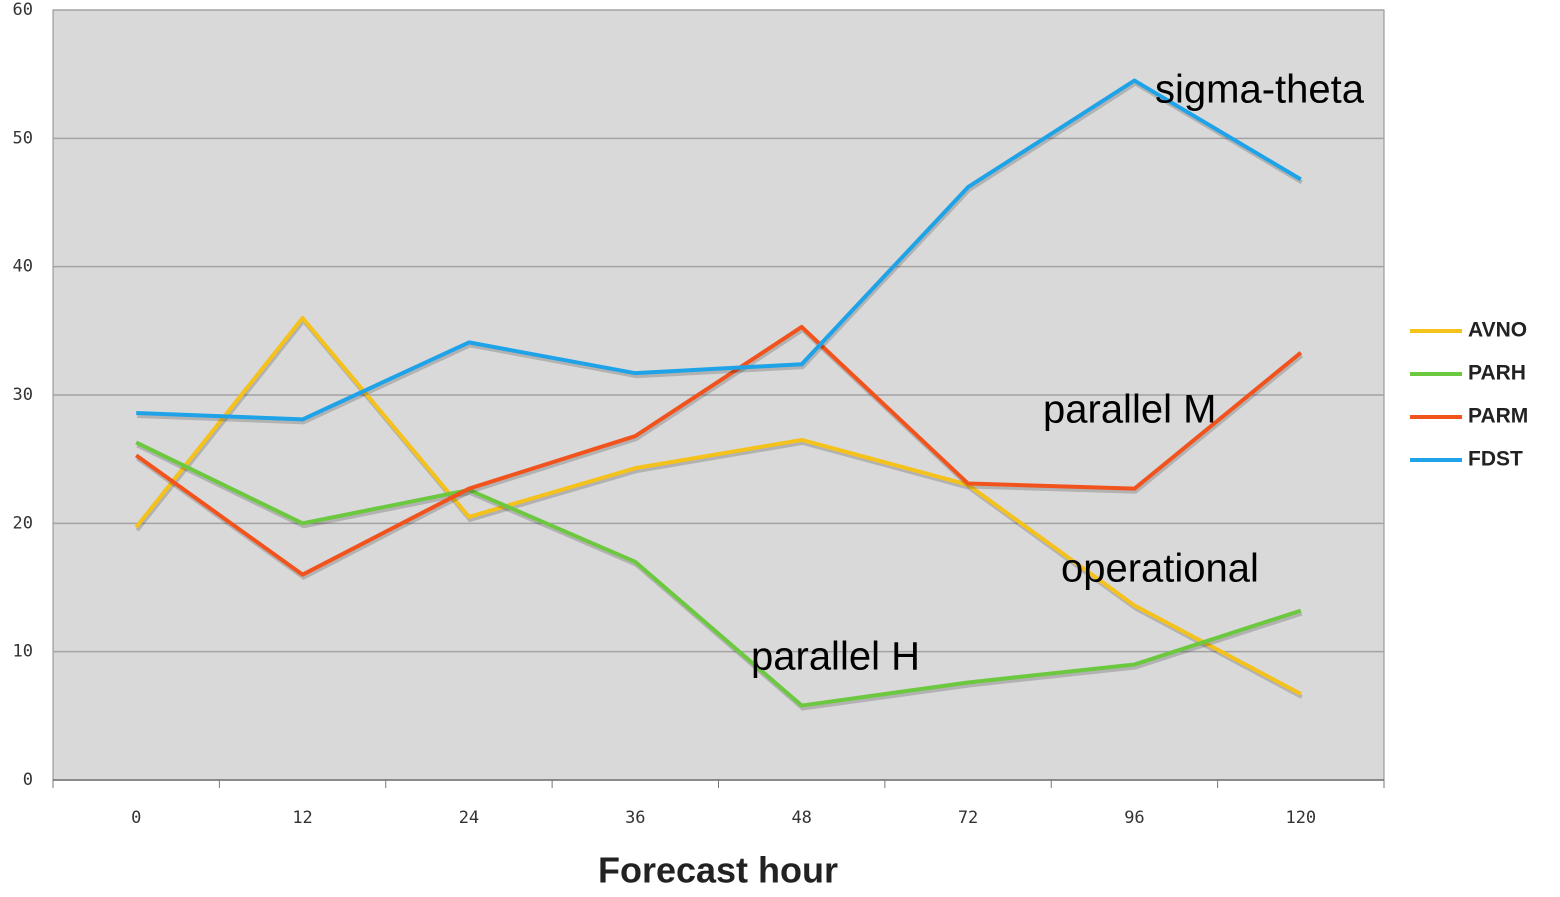  What do you see at coordinates (1498, 416) in the screenshot?
I see `legend-label: PARM` at bounding box center [1498, 416].